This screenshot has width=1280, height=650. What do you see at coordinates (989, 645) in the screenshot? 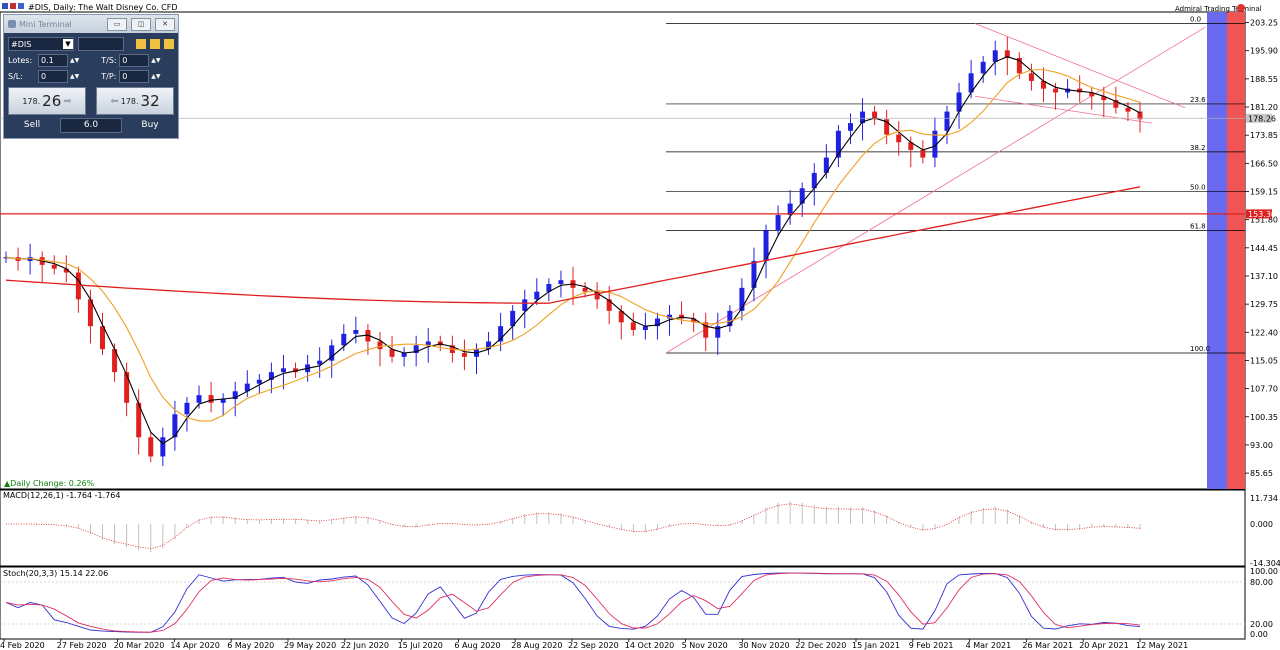
I see `x-tick-label: 4 Mar 2021` at bounding box center [989, 645].